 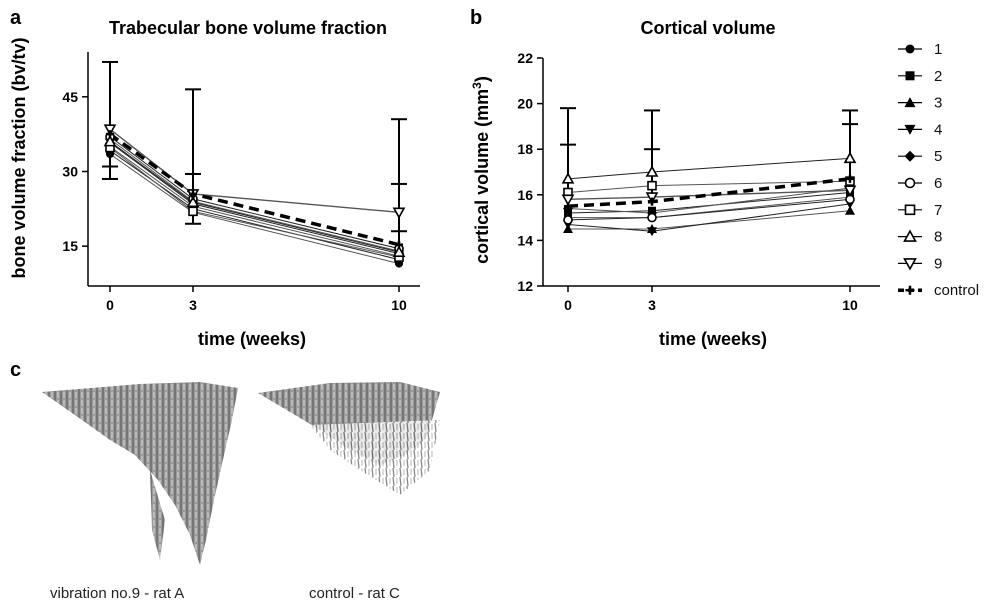 I want to click on caption-vibration: vibration no.9 - rat A, so click(x=117, y=593).